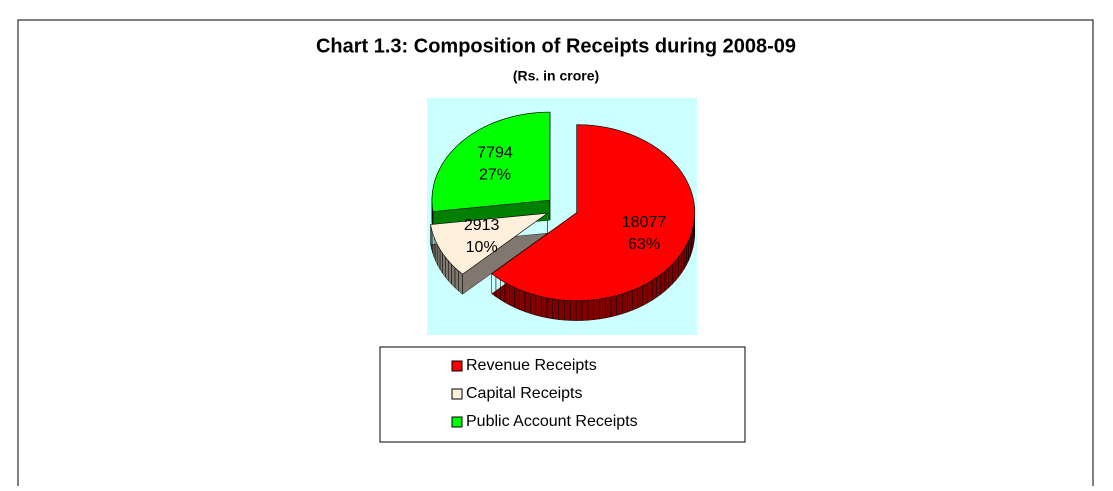 Image resolution: width=1113 pixels, height=491 pixels. What do you see at coordinates (552, 421) in the screenshot?
I see `legend-label: Public Account Receipts` at bounding box center [552, 421].